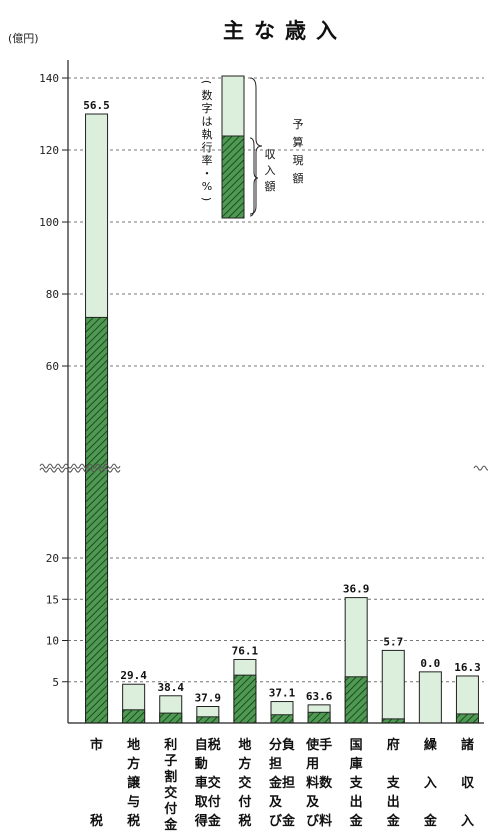 This screenshot has width=488, height=836. Describe the element at coordinates (467, 718) in the screenshot. I see `bar-income-shoshunyu` at that location.